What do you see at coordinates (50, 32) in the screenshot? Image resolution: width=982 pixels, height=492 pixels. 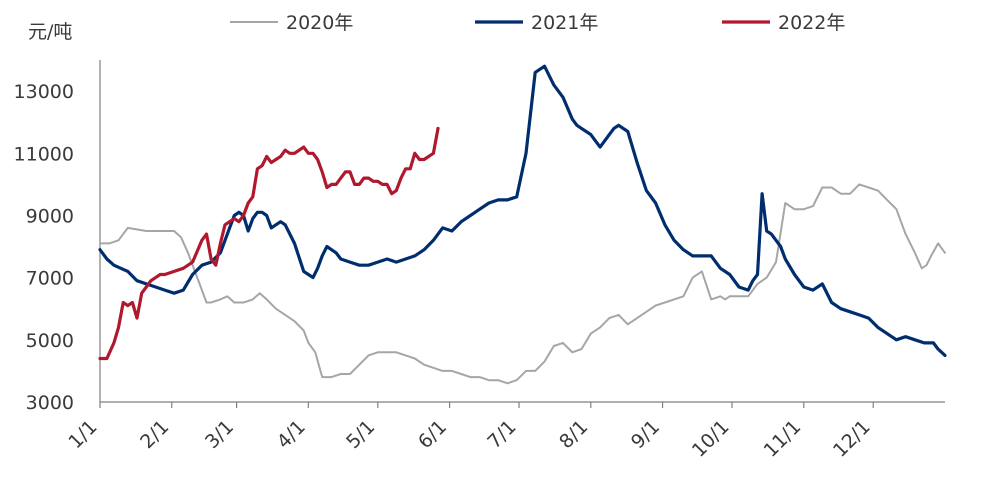 I see `y-axis-unit-label: 元/吨` at bounding box center [50, 32].